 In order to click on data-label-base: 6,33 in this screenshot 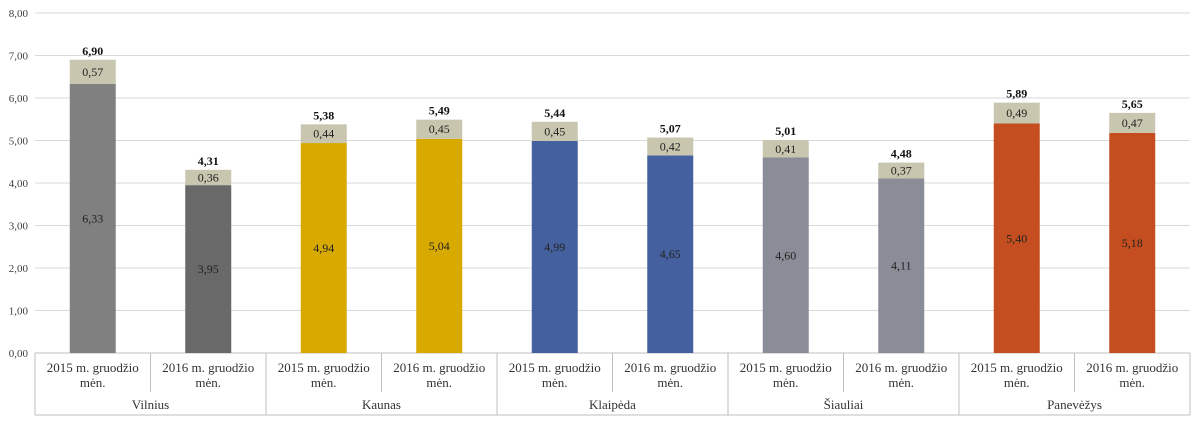, I will do `click(92, 218)`.